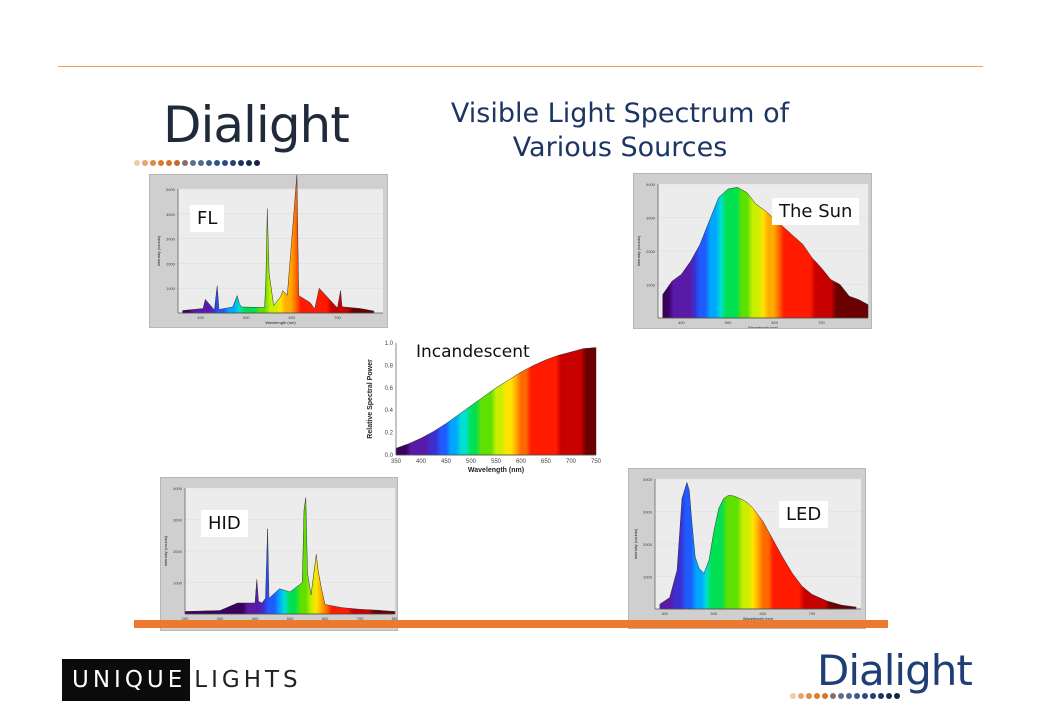 The width and height of the screenshot is (1040, 720). What do you see at coordinates (389, 434) in the screenshot?
I see `y-tick-label: 0.2` at bounding box center [389, 434].